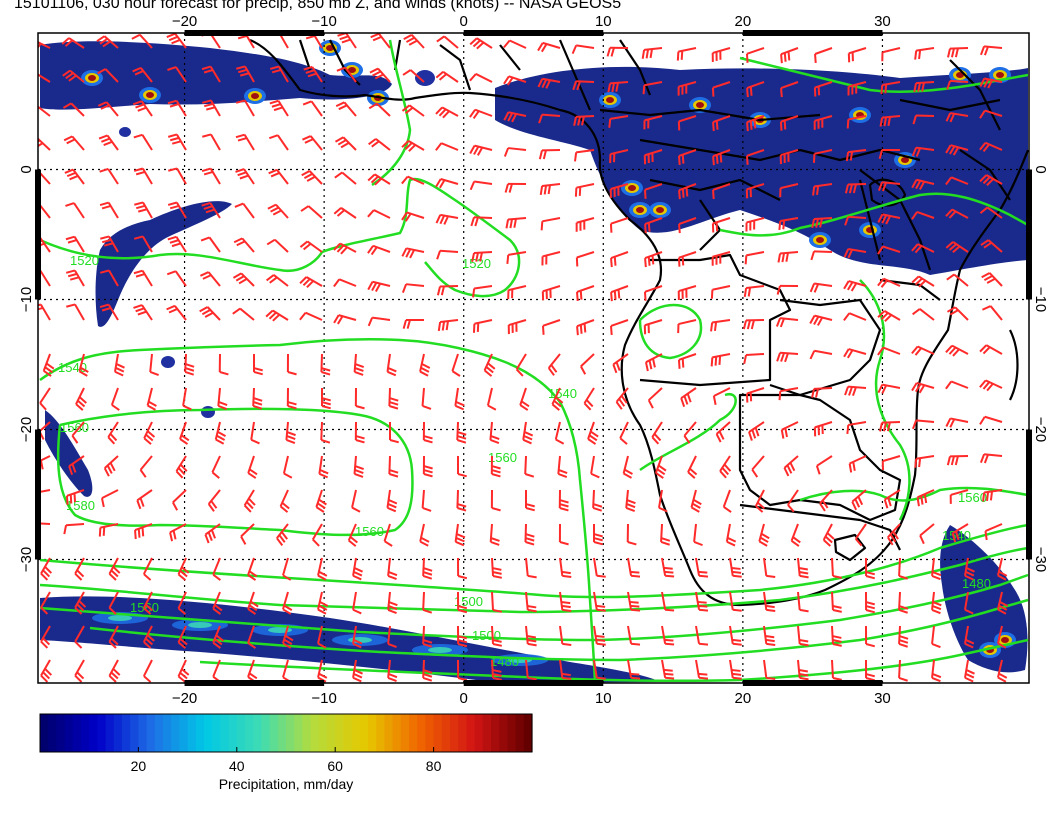  I want to click on colorbar-tick-label: 80, so click(433, 766).